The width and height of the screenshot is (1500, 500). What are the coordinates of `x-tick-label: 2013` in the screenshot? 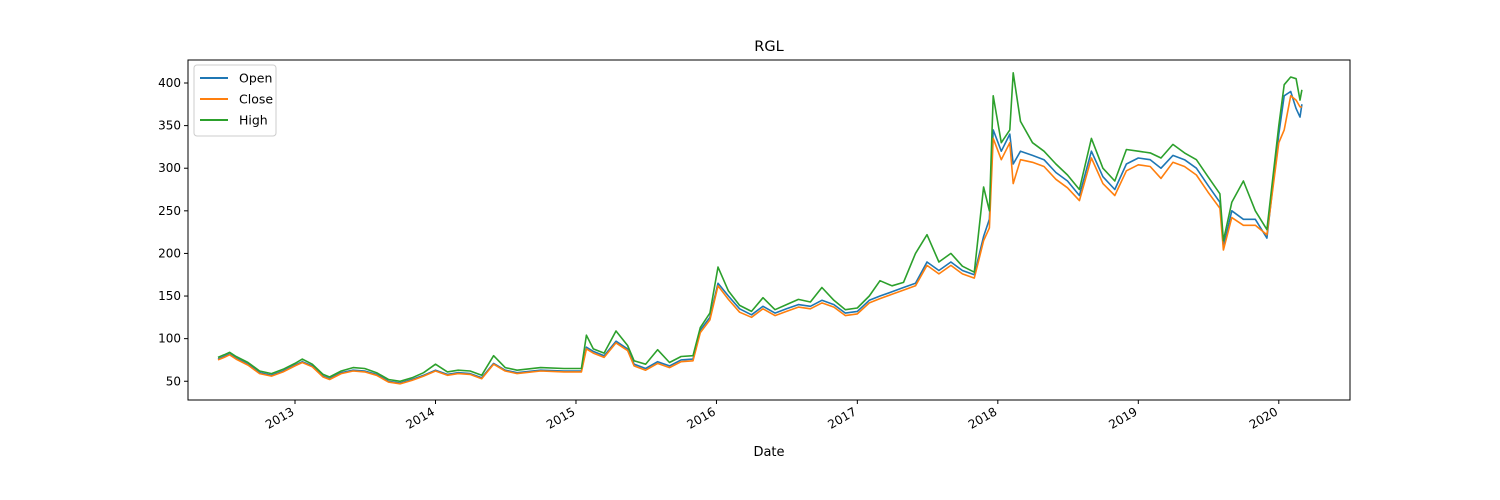 It's located at (279, 417).